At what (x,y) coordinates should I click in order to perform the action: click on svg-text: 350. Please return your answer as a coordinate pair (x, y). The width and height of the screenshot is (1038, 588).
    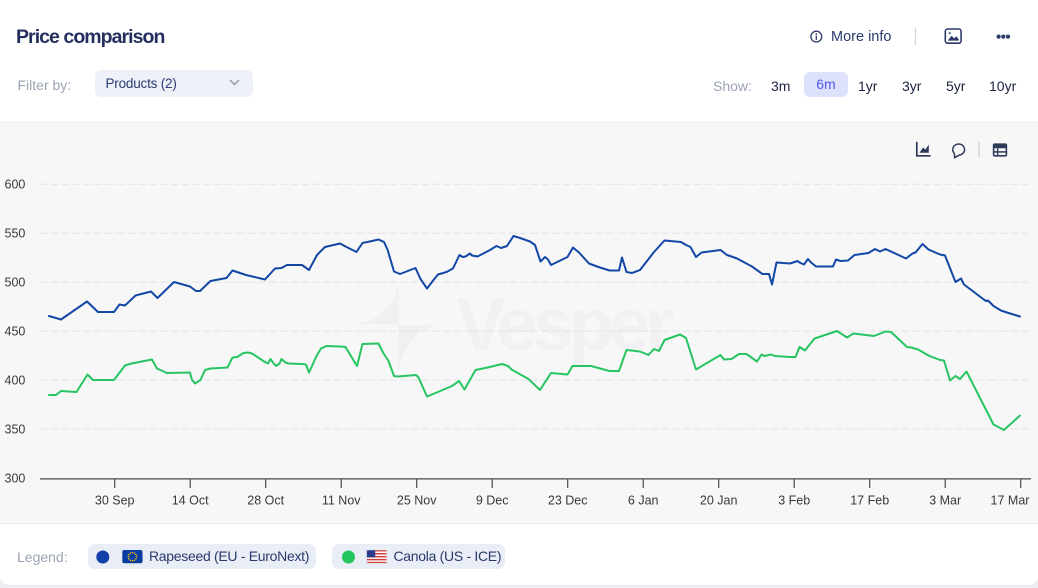
    Looking at the image, I should click on (15, 429).